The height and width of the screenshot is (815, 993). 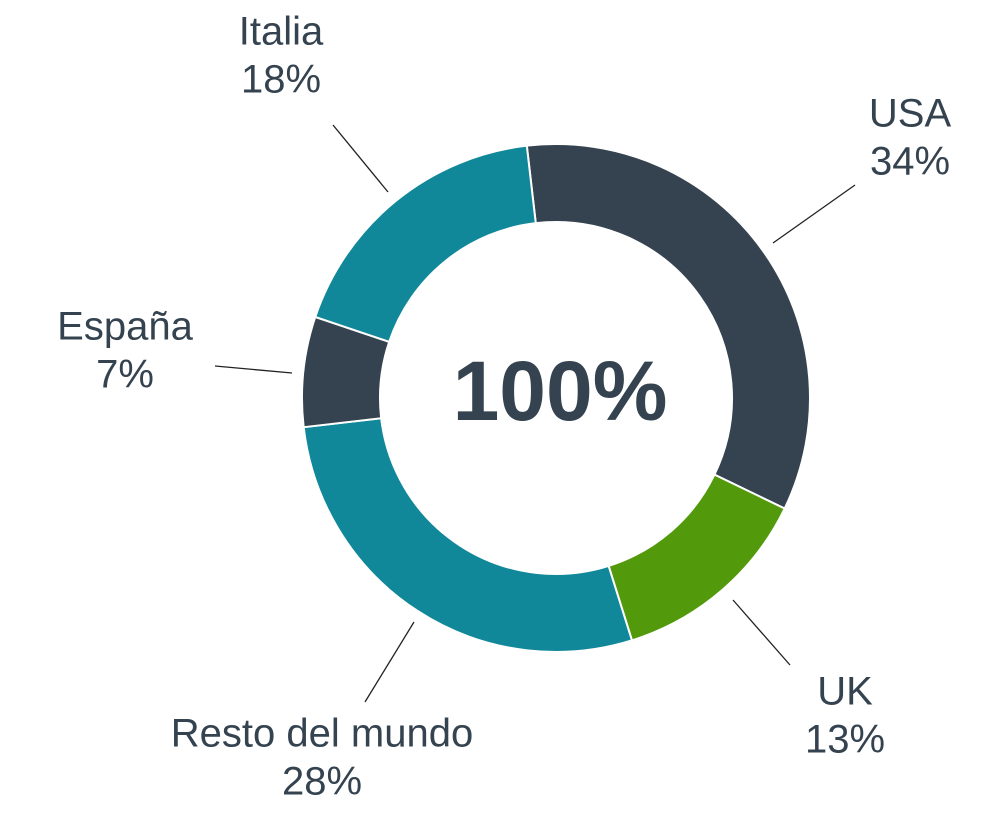 I want to click on category-label: Resto del mundo, so click(x=322, y=734).